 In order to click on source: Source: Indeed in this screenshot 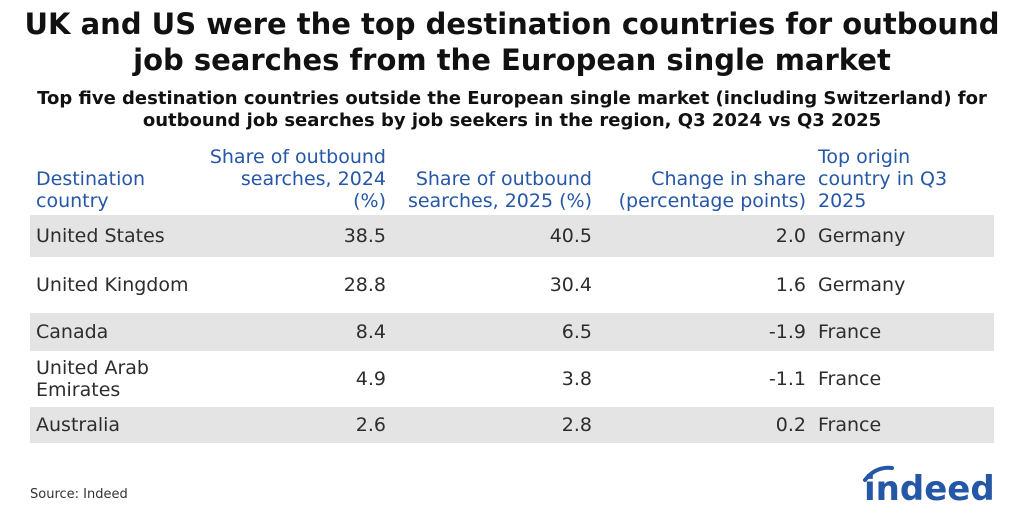, I will do `click(79, 494)`.